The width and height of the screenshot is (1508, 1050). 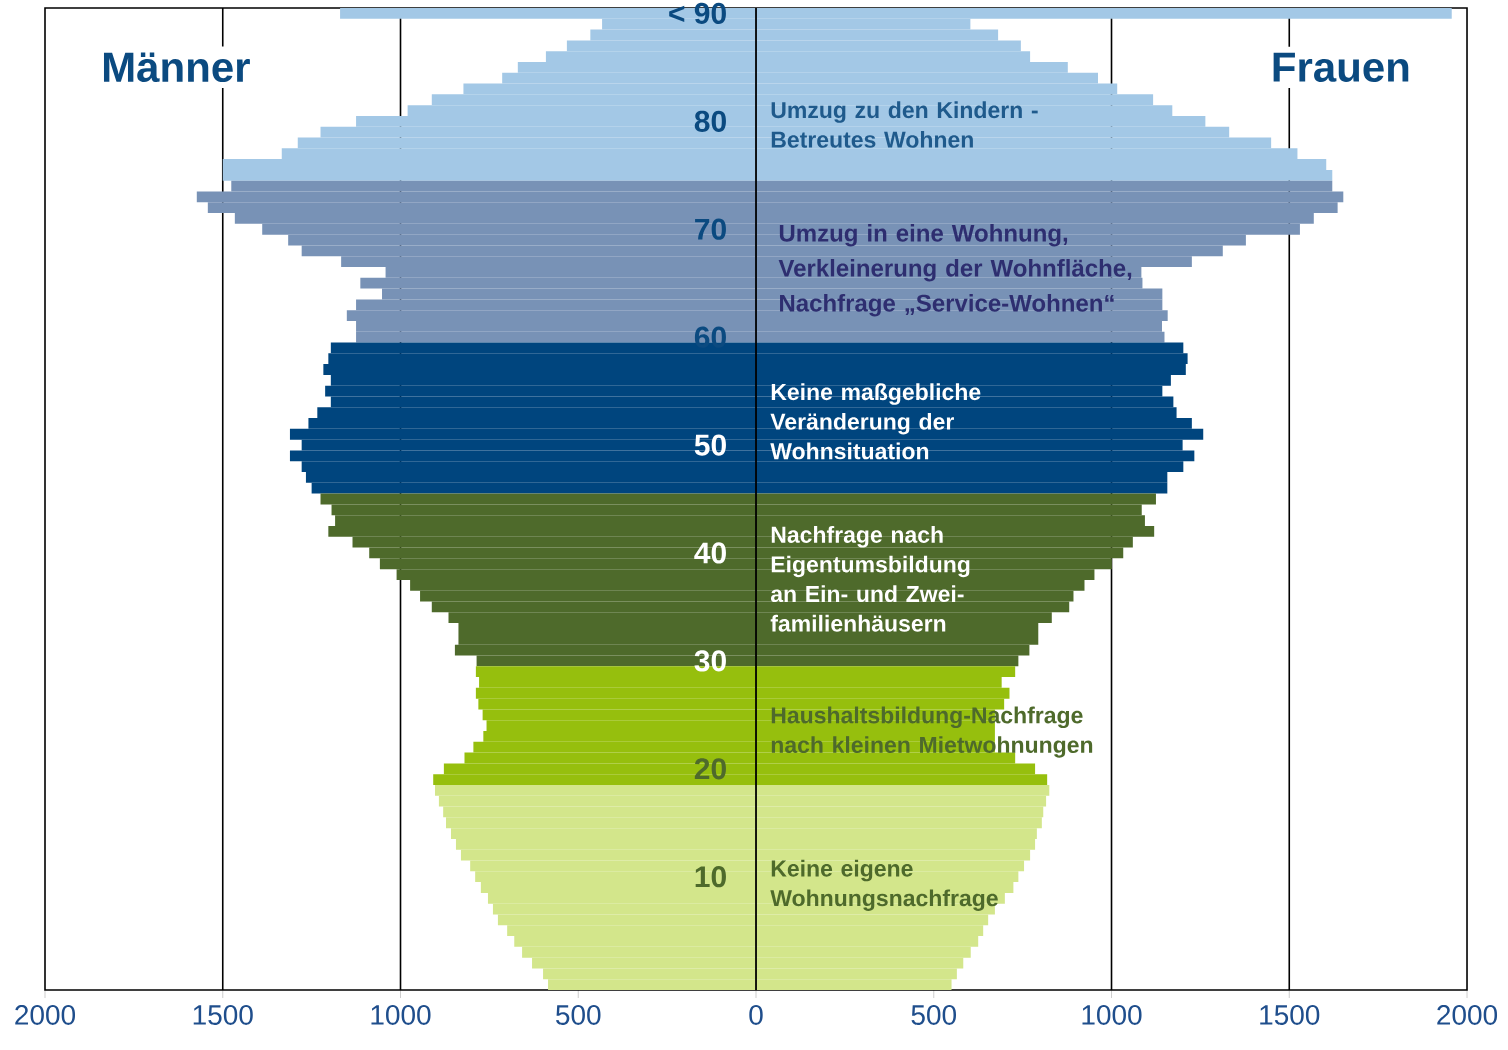 I want to click on annotation: Keine maßgebliche Veränderung der Wohnsituation, so click(x=875, y=421).